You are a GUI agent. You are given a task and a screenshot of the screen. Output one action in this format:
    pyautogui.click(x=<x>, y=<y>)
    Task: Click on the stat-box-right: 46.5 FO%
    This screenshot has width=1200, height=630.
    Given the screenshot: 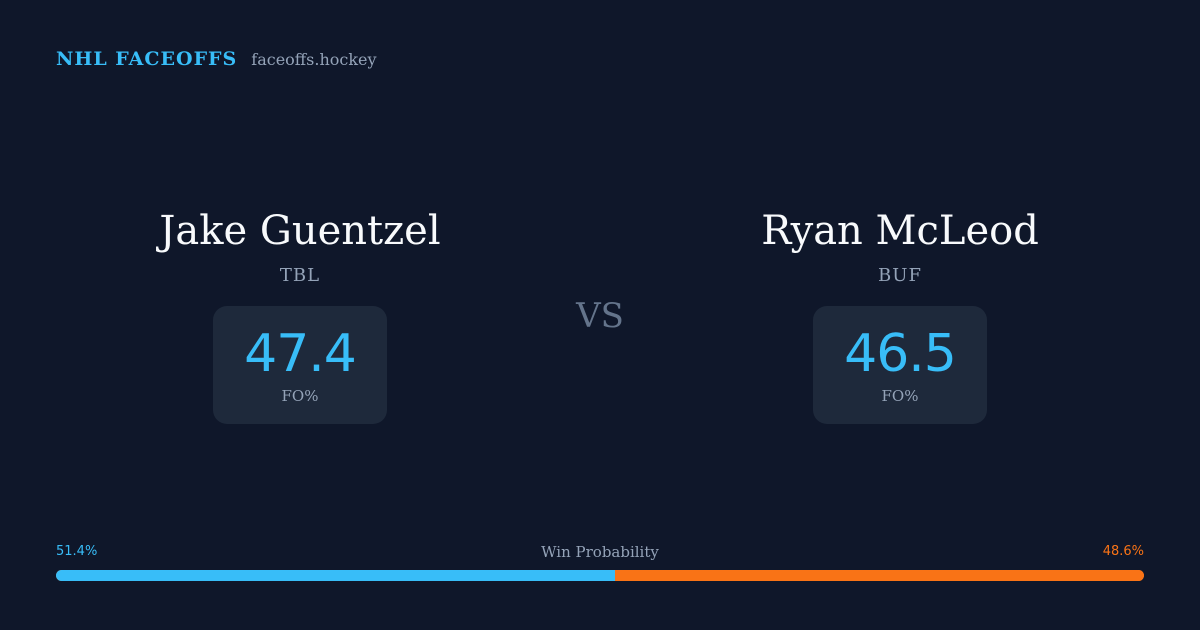 What is the action you would take?
    pyautogui.click(x=900, y=365)
    